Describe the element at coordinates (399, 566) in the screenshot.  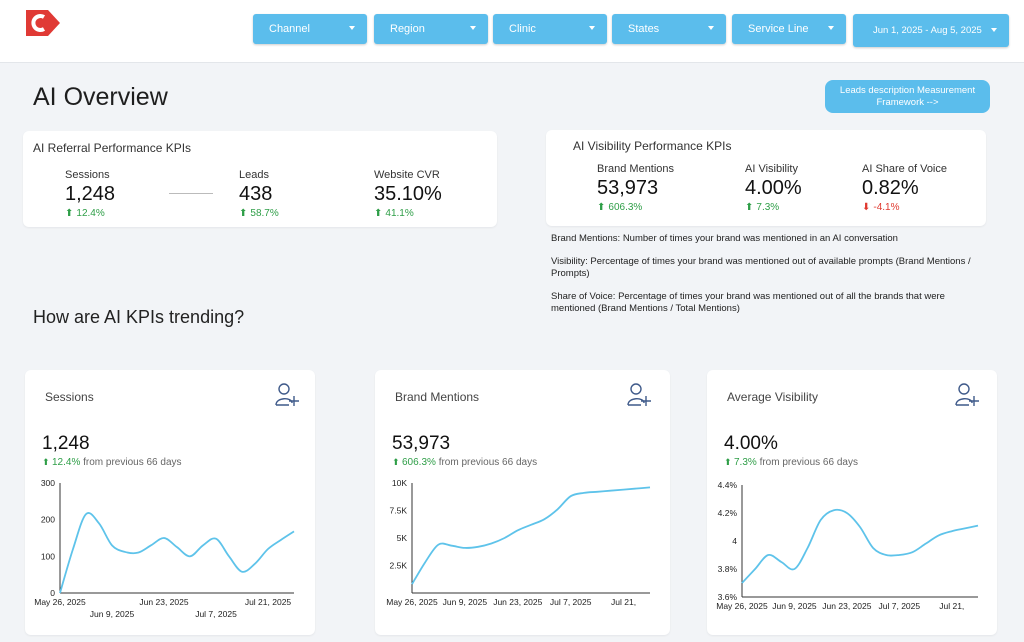
I see `y-tick-label: 2.5K` at that location.